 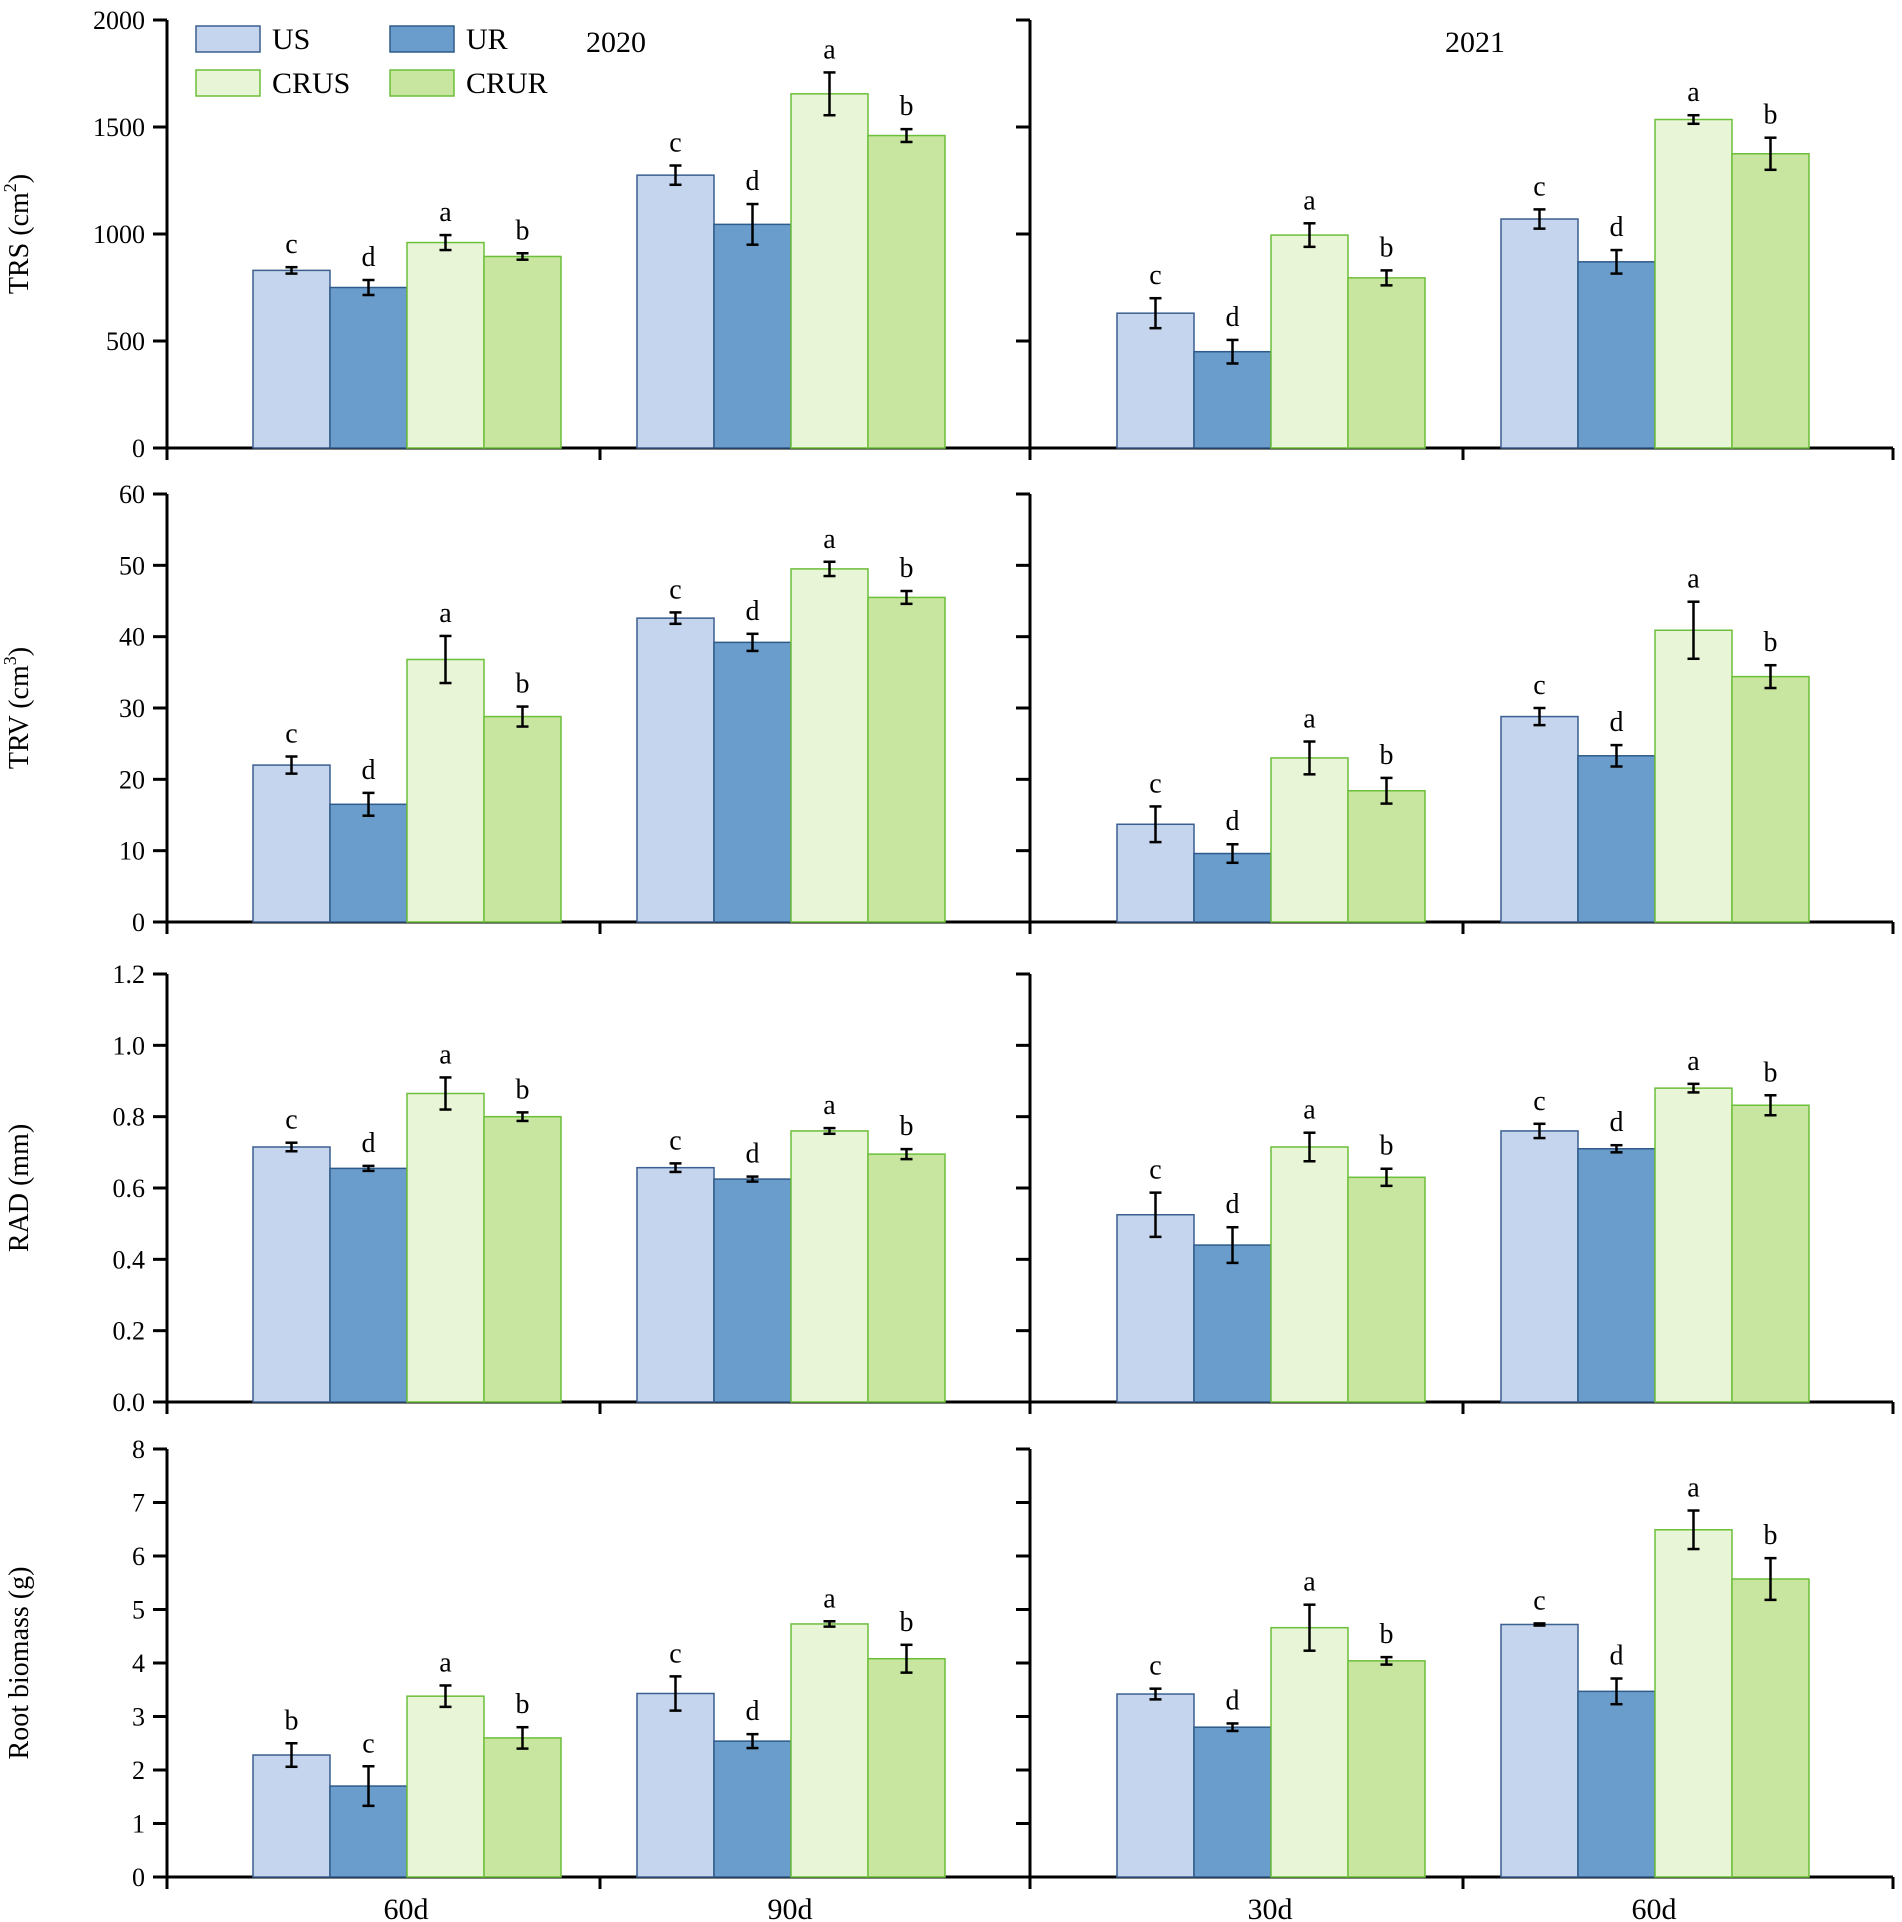 What do you see at coordinates (138, 1770) in the screenshot?
I see `y-tick-label: 2` at bounding box center [138, 1770].